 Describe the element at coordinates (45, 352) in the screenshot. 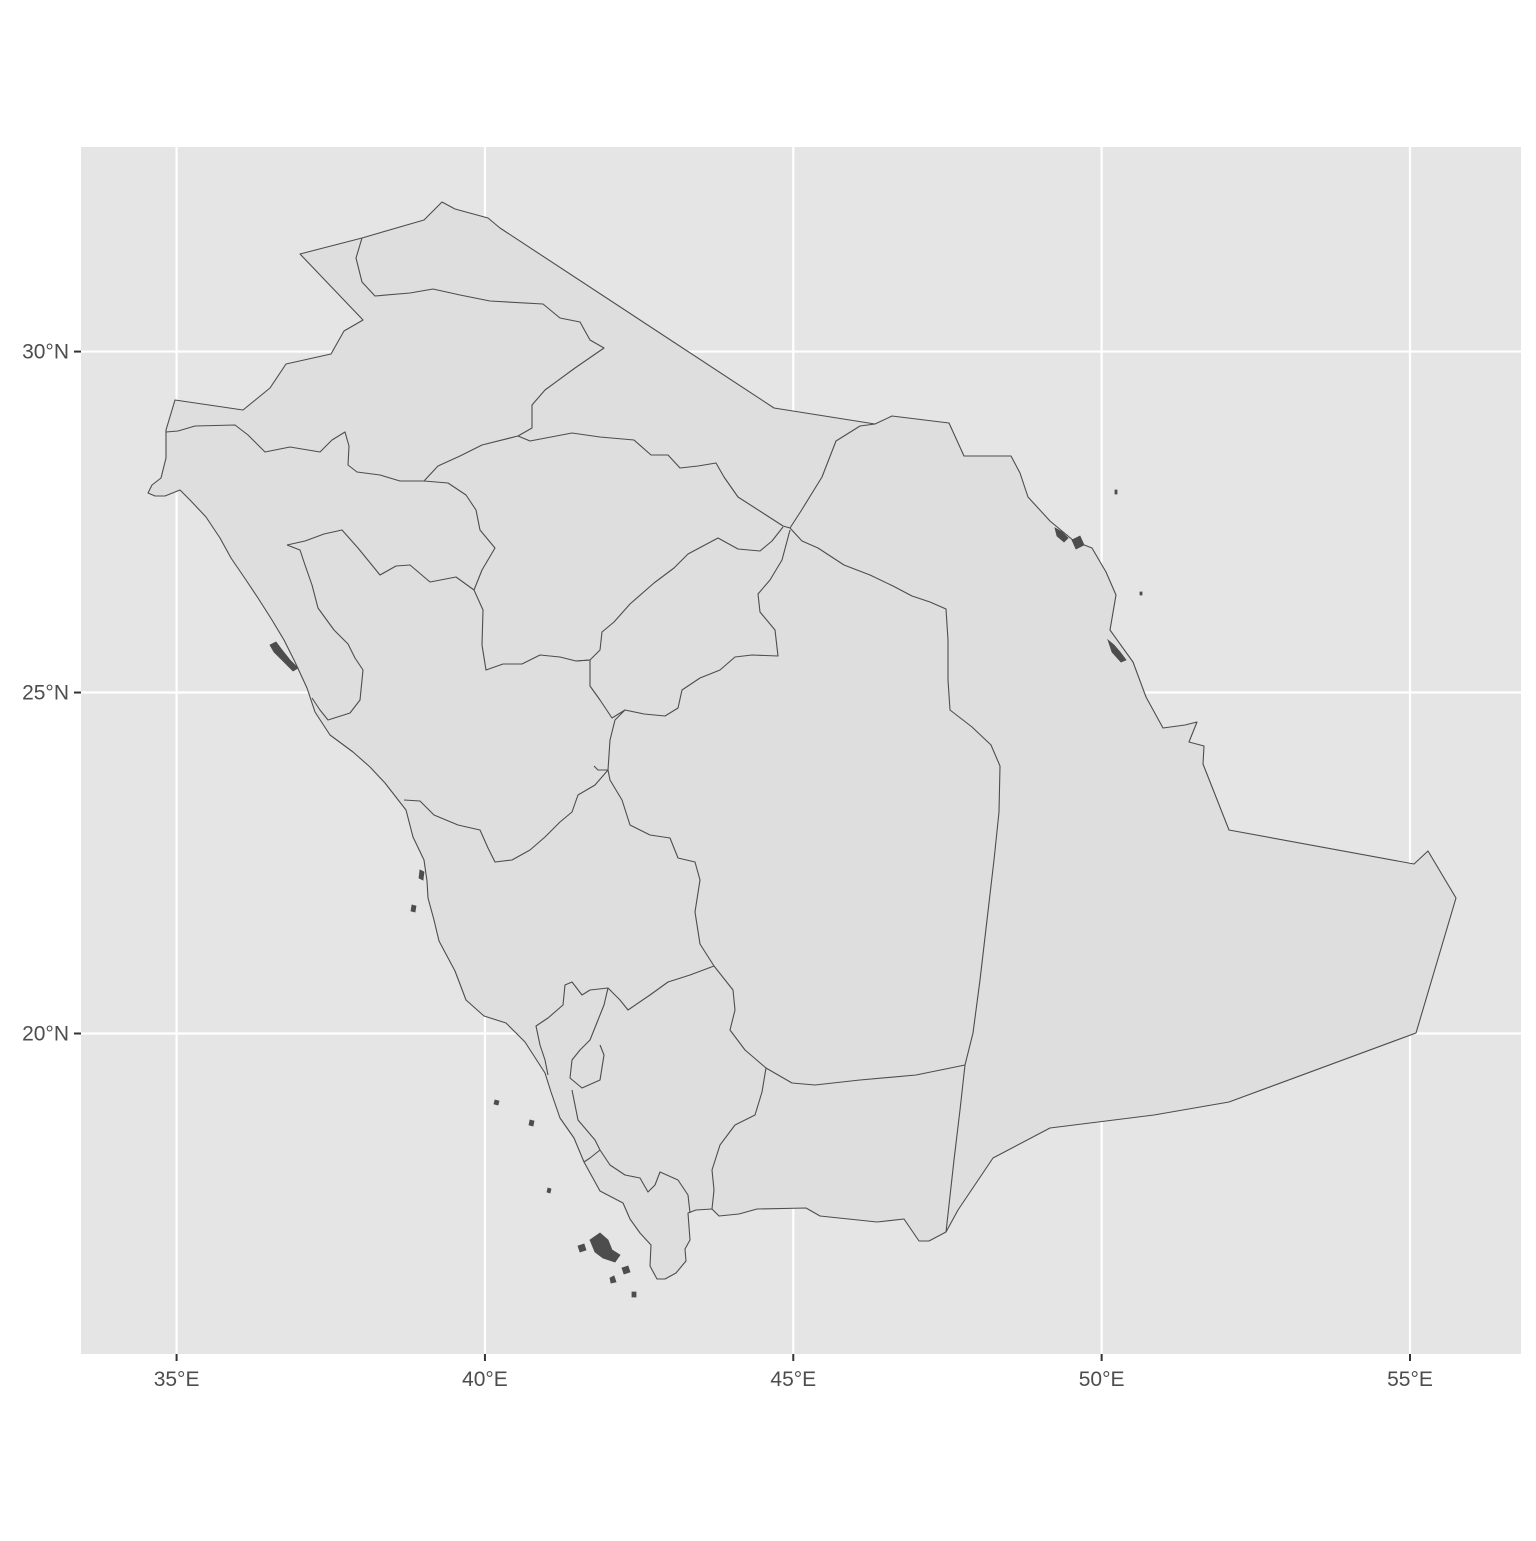

I see `y-tick-label: 30°N` at that location.